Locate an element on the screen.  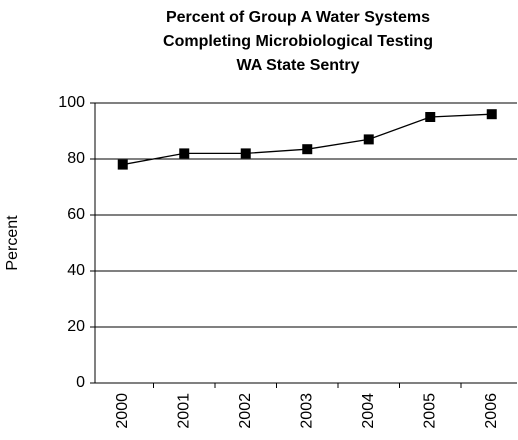
y-tick-label: 0 is located at coordinates (80, 382).